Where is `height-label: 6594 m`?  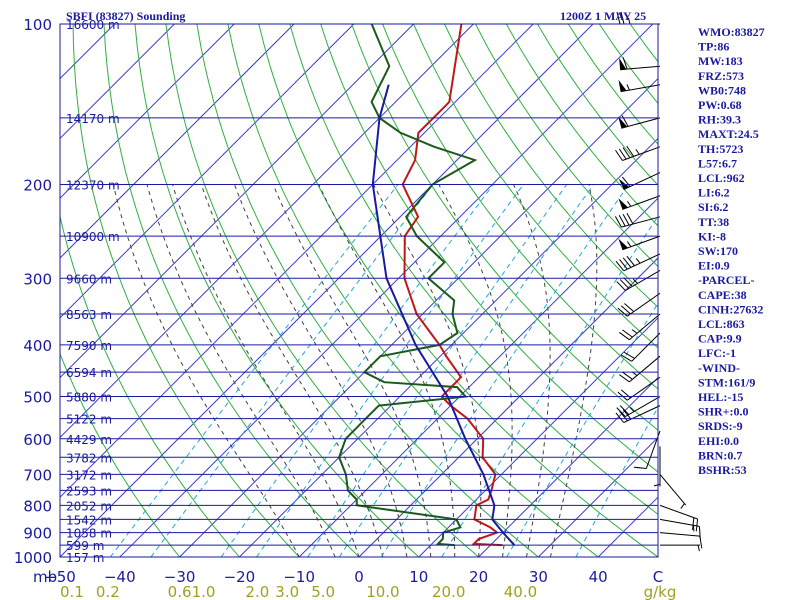 height-label: 6594 m is located at coordinates (89, 373).